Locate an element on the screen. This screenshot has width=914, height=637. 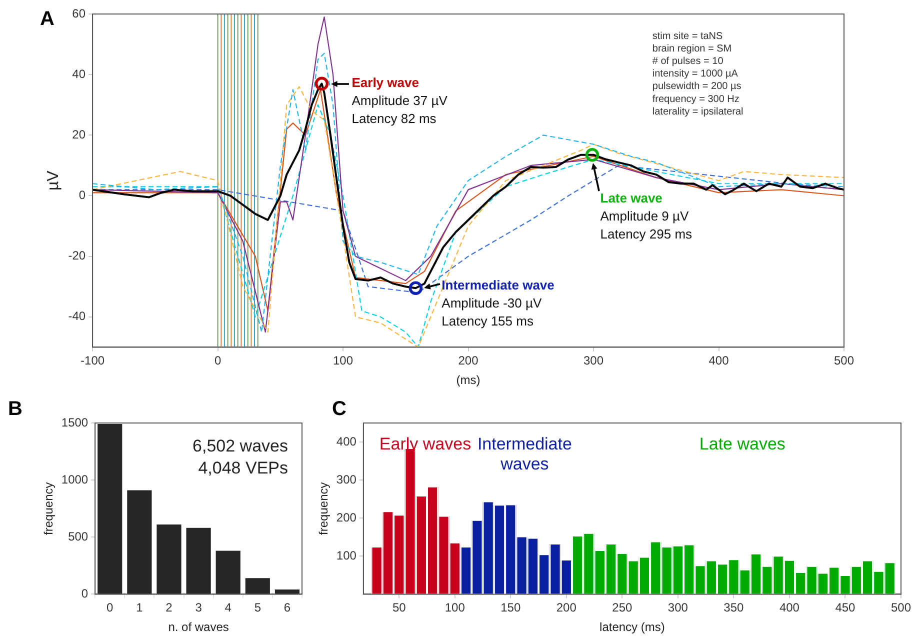
x-tick-label: 4 is located at coordinates (228, 607).